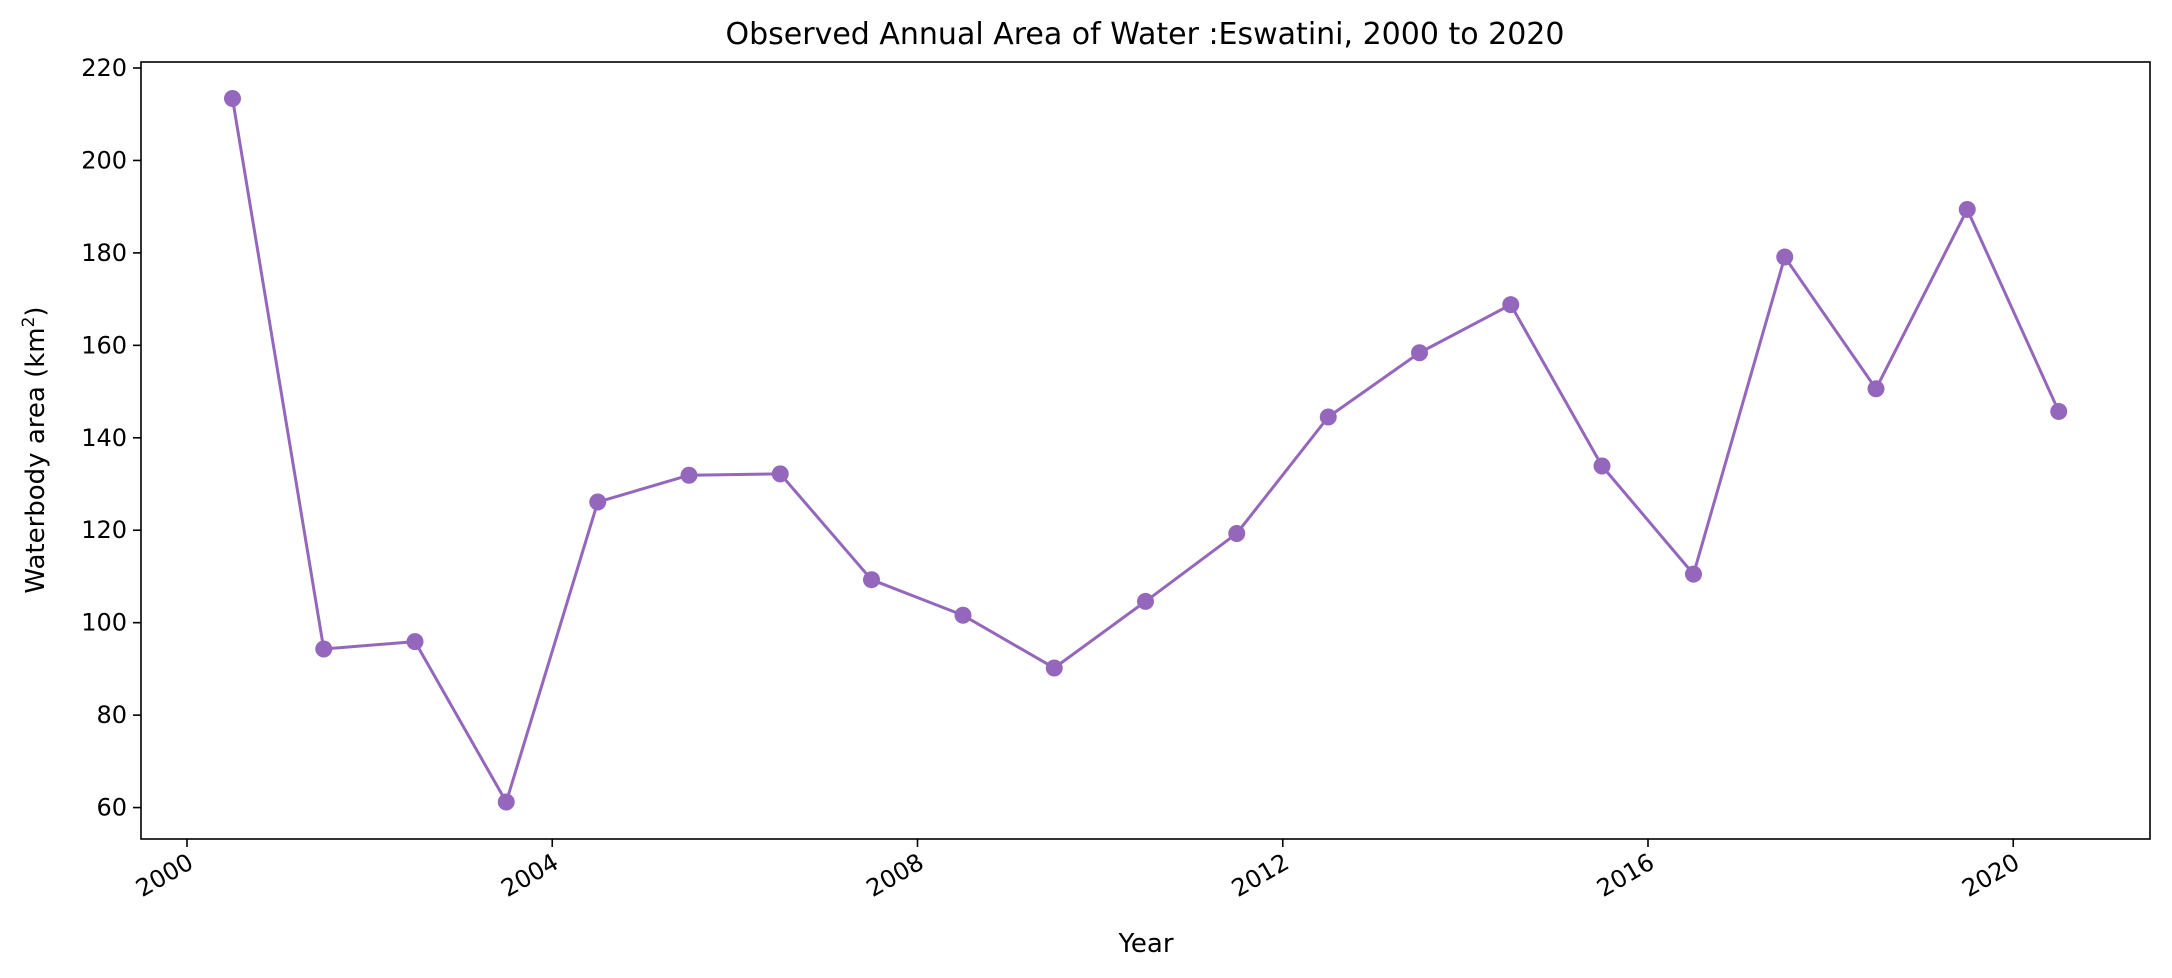 This screenshot has height=978, width=2172. I want to click on x-axis: 2000 2004 2008 2012 2016 2020, so click(1077, 871).